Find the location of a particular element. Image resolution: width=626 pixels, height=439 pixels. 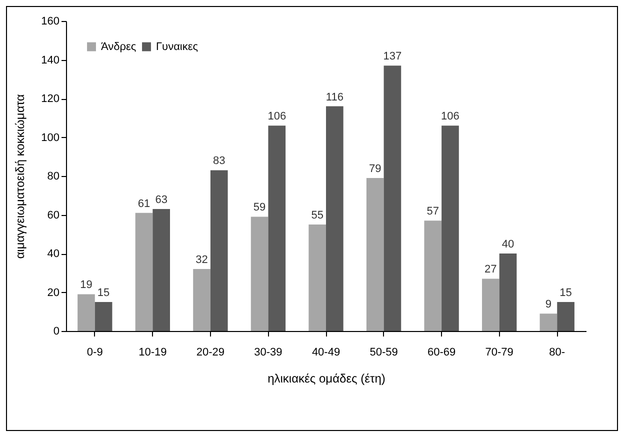

data-label: 55 is located at coordinates (317, 215).